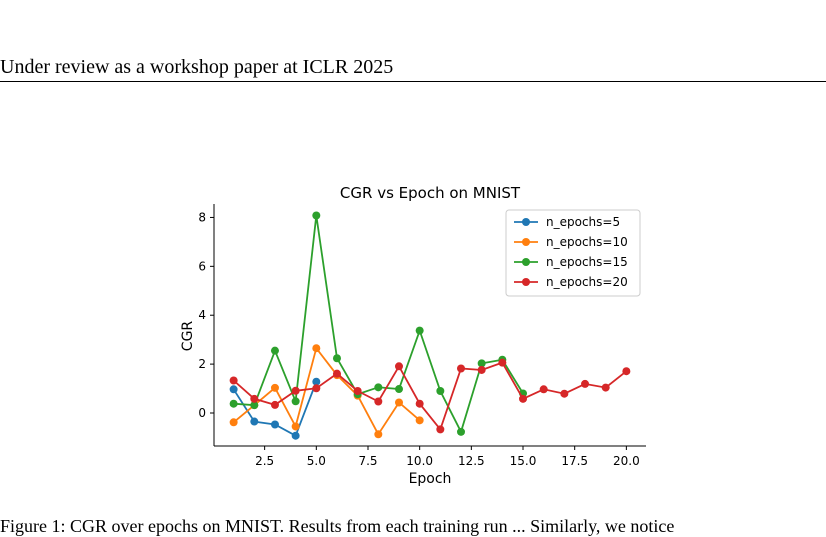 This screenshot has width=826, height=537. I want to click on header-rule, so click(413, 81).